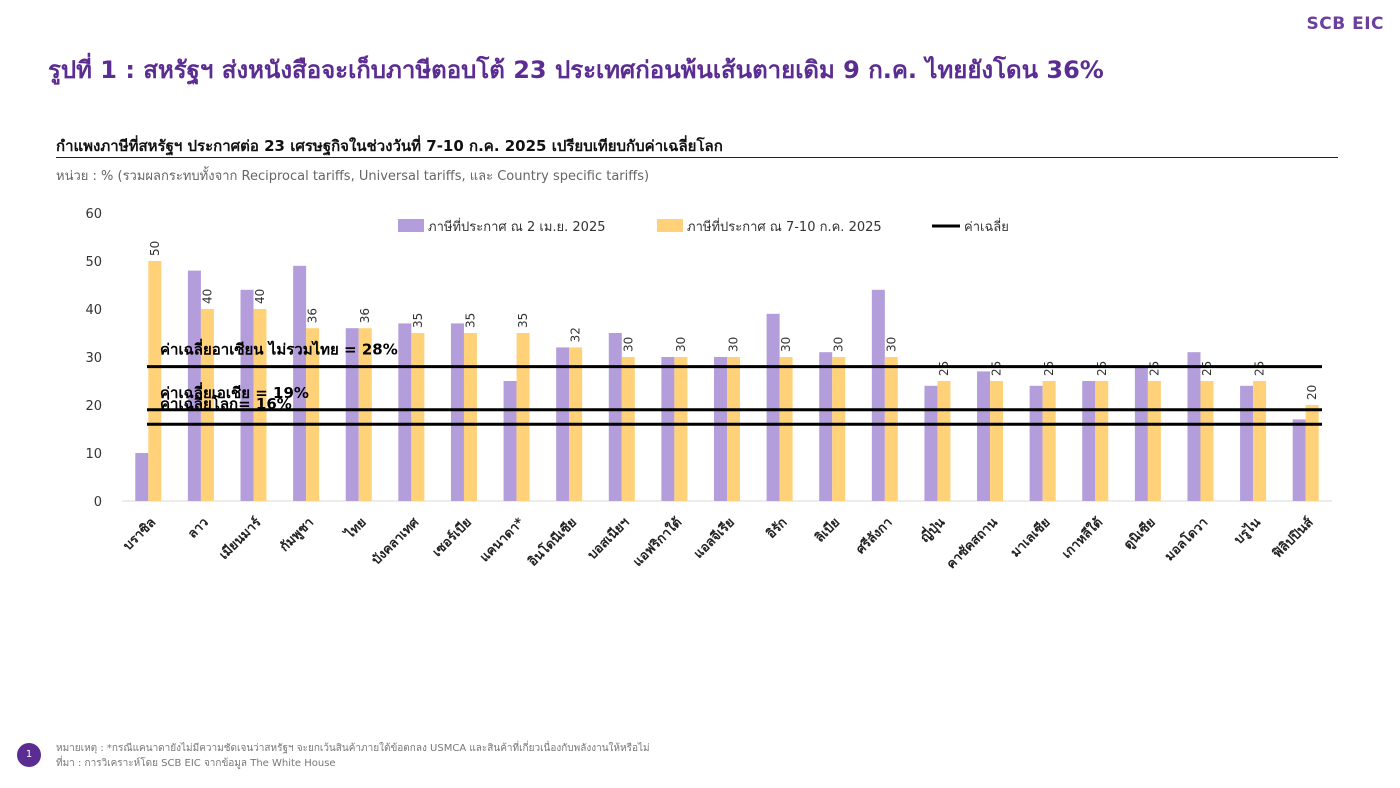 The image size is (1400, 788). Describe the element at coordinates (240, 539) in the screenshot. I see `category-label: เมียนมาร์` at that location.